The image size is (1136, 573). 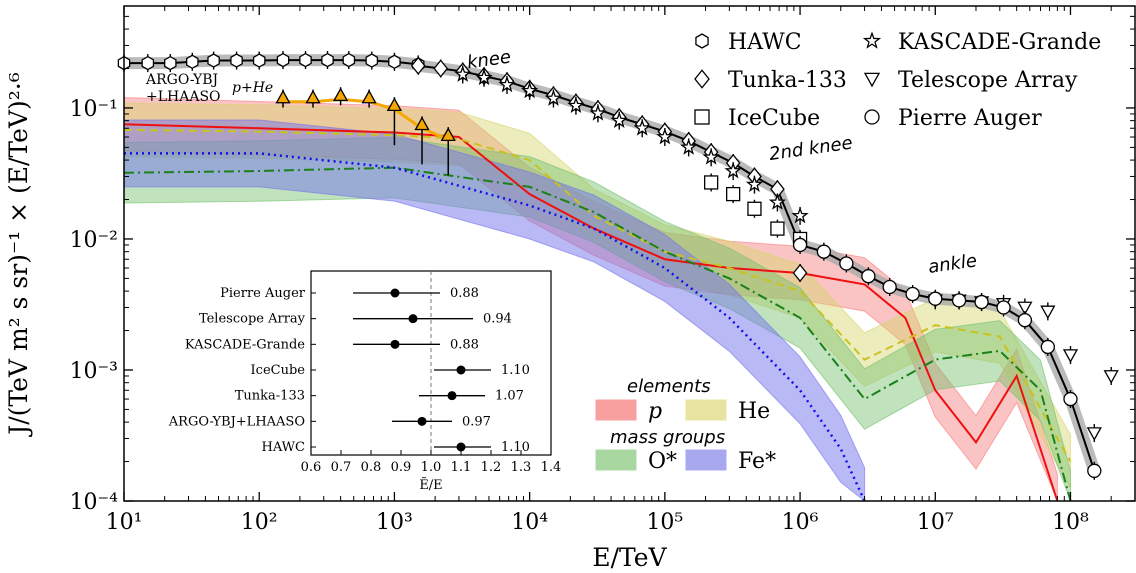 I want to click on inset-x-tick-label: 0.9, so click(x=401, y=467).